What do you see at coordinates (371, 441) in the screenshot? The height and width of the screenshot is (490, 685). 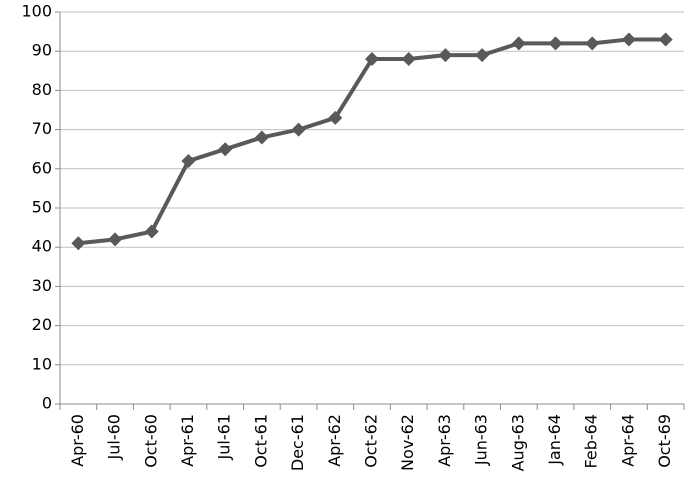 I see `x-tick-label: Oct-62` at bounding box center [371, 441].